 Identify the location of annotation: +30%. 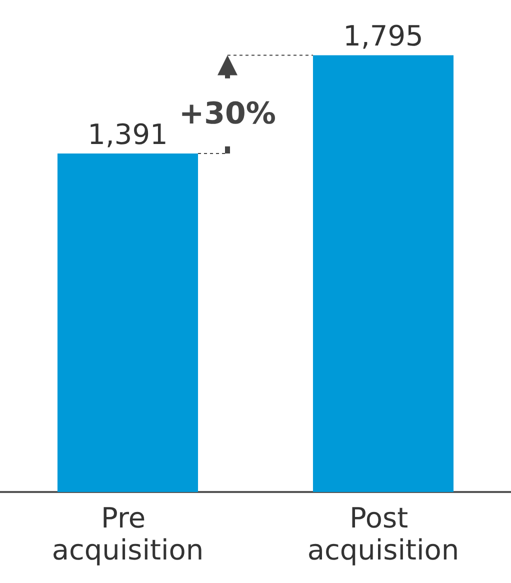
(227, 114).